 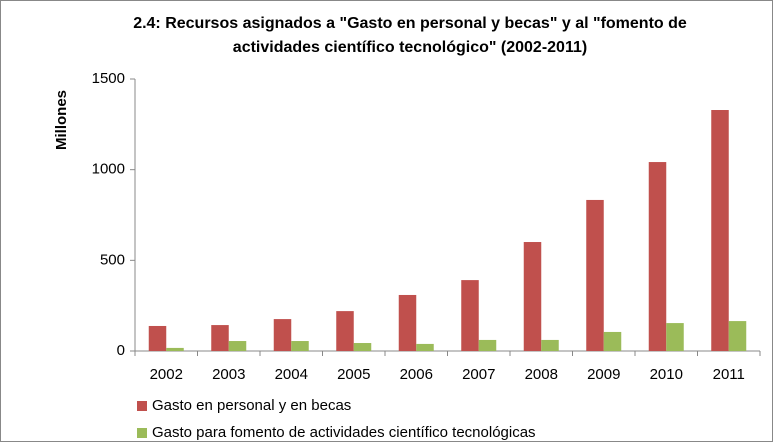 What do you see at coordinates (61, 120) in the screenshot?
I see `y-axis-label: Millones` at bounding box center [61, 120].